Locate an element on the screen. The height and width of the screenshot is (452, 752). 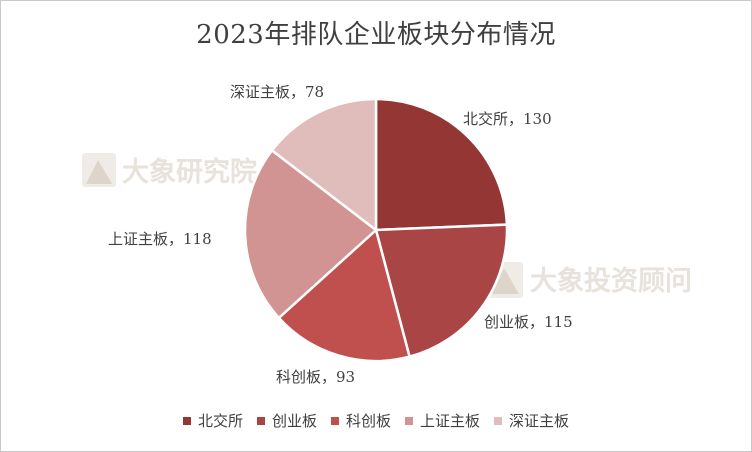
legend-item-2: 创业板 is located at coordinates (286, 420).